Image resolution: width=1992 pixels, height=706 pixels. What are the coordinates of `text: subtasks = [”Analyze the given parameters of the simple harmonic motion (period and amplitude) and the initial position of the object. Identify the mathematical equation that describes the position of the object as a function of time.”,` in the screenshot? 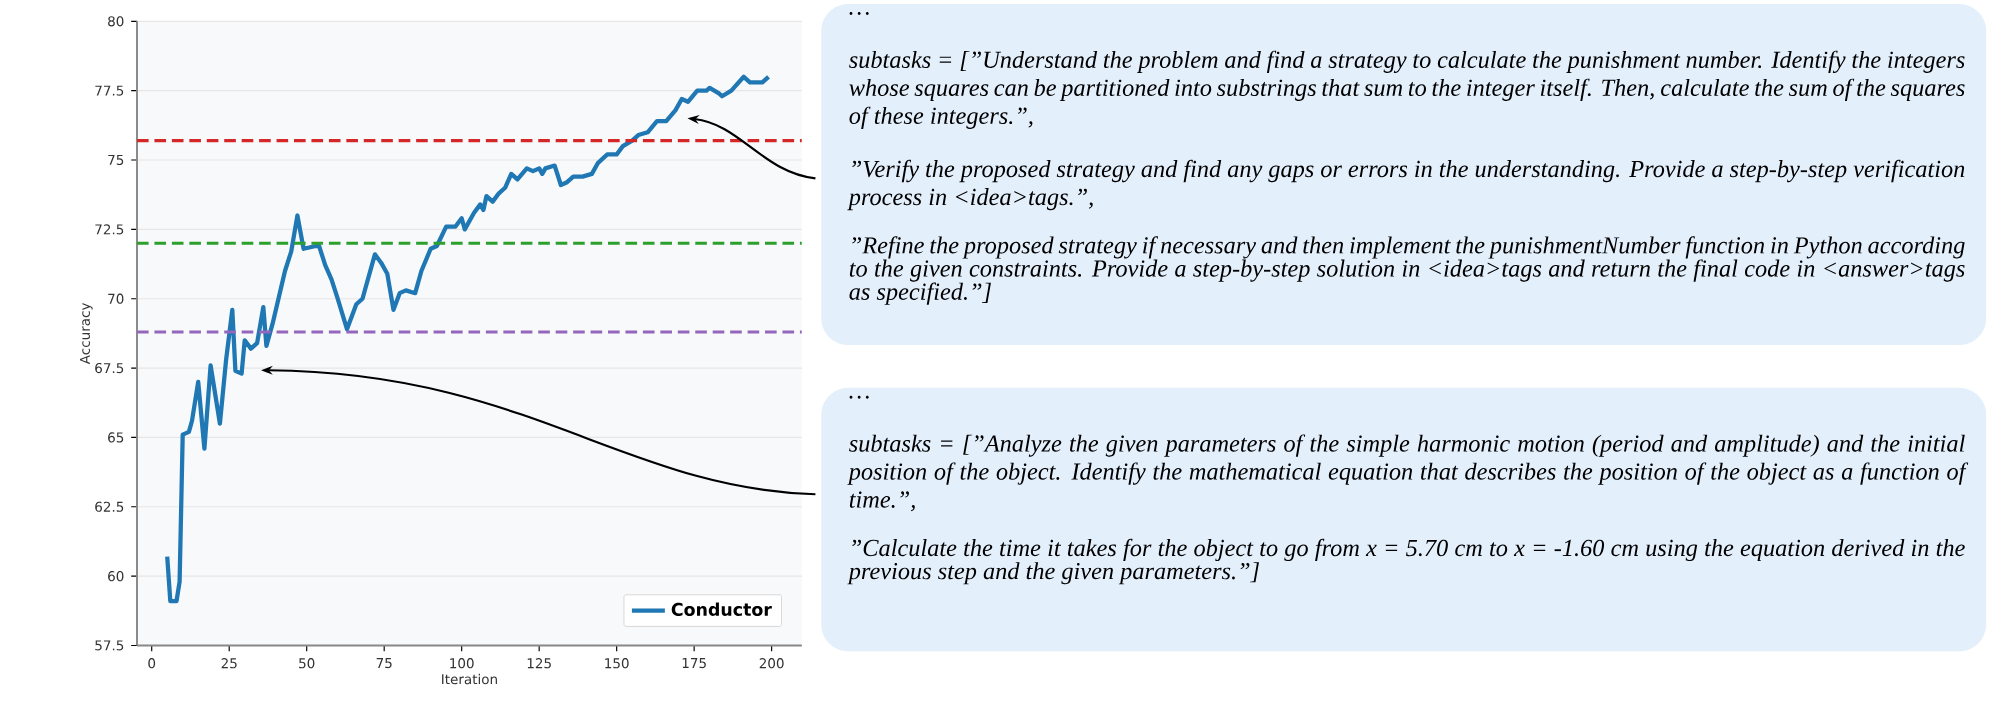 It's located at (1408, 473).